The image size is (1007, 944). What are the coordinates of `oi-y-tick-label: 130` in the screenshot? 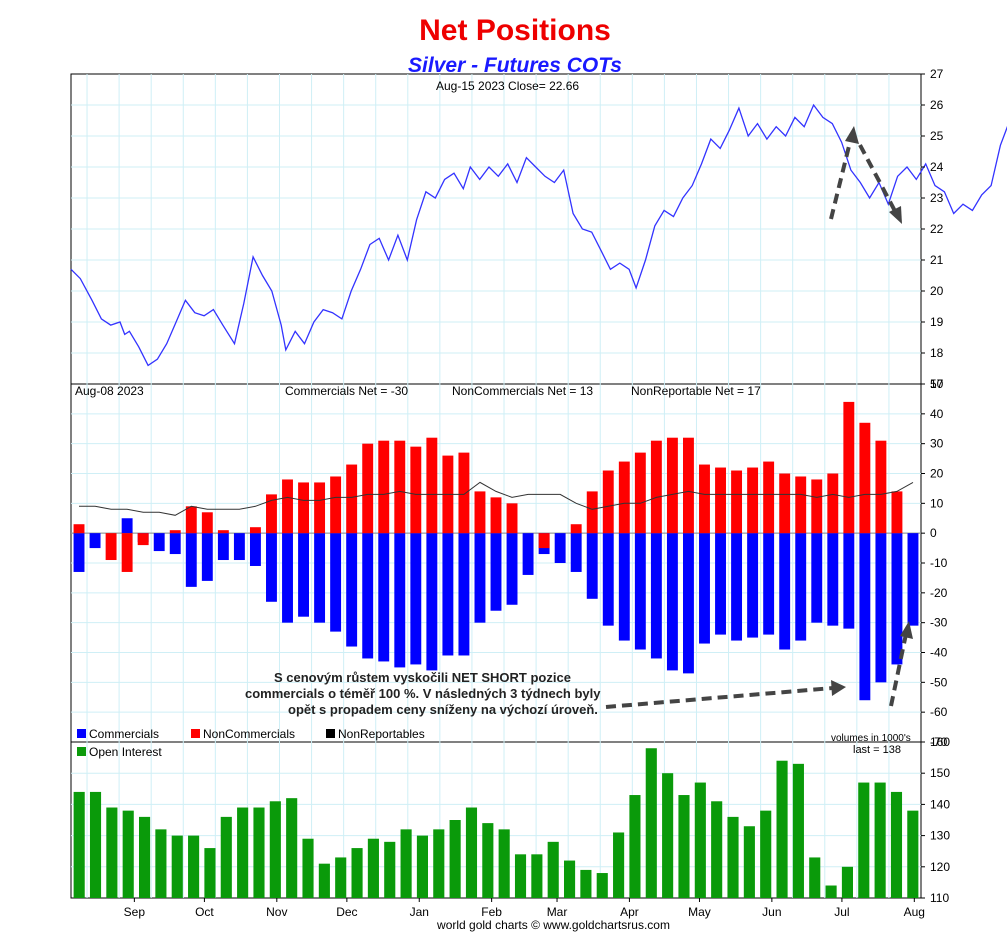 It's located at (940, 836).